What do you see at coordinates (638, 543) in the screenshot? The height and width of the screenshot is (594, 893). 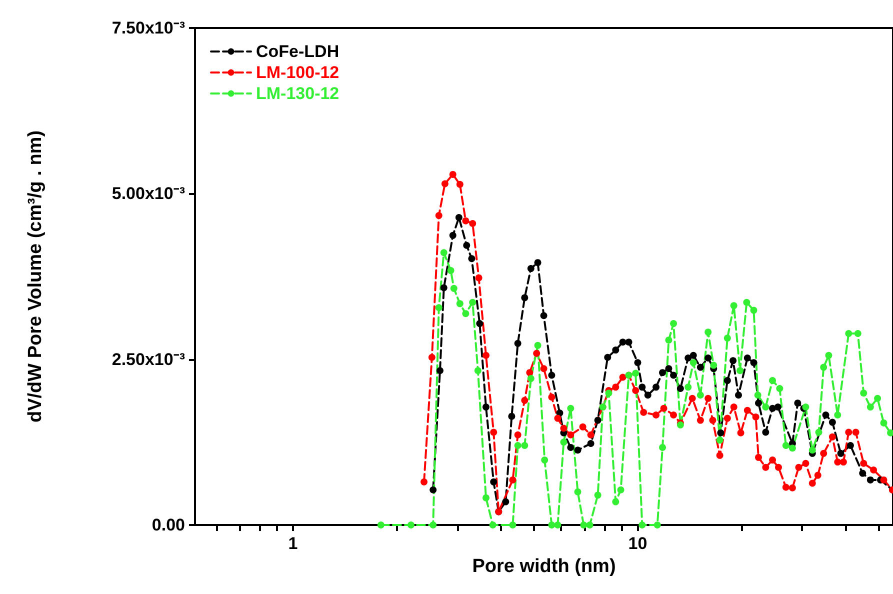 I see `x-tick-label: 10` at bounding box center [638, 543].